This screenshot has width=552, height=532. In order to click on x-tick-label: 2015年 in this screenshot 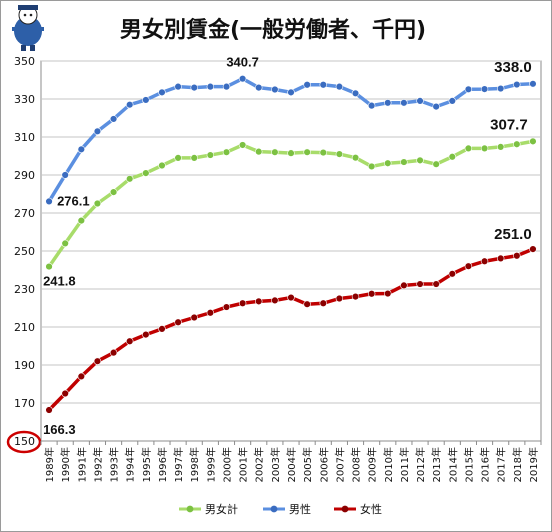, I will do `click(468, 464)`.